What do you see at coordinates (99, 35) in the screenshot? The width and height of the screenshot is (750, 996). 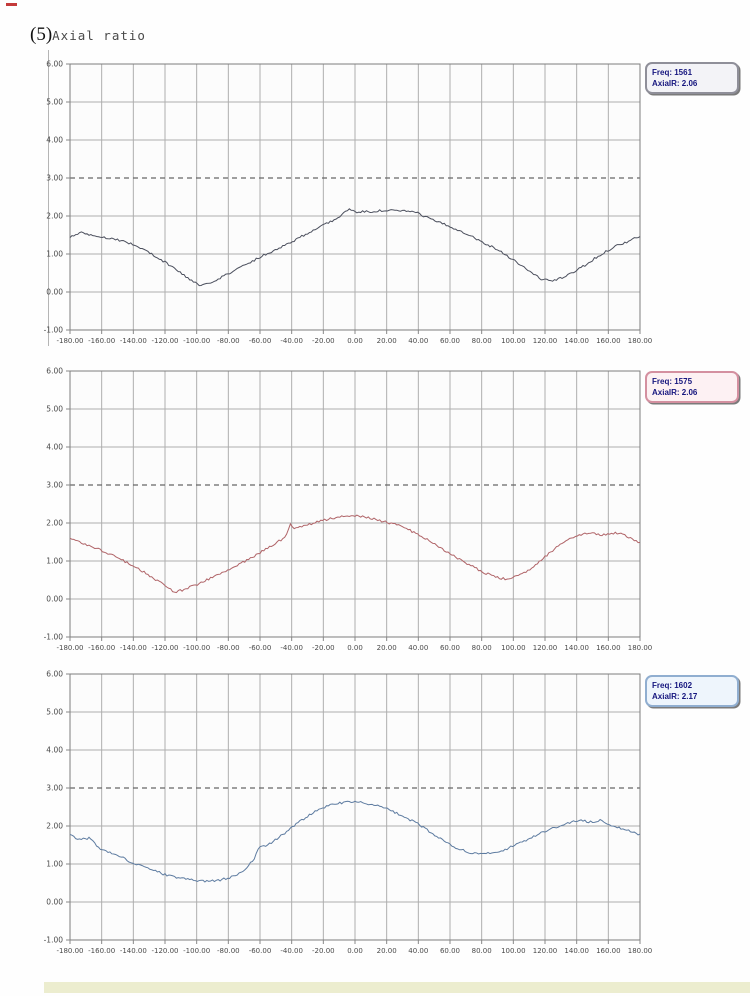 I see `section-title-text: Axial ratio` at bounding box center [99, 35].